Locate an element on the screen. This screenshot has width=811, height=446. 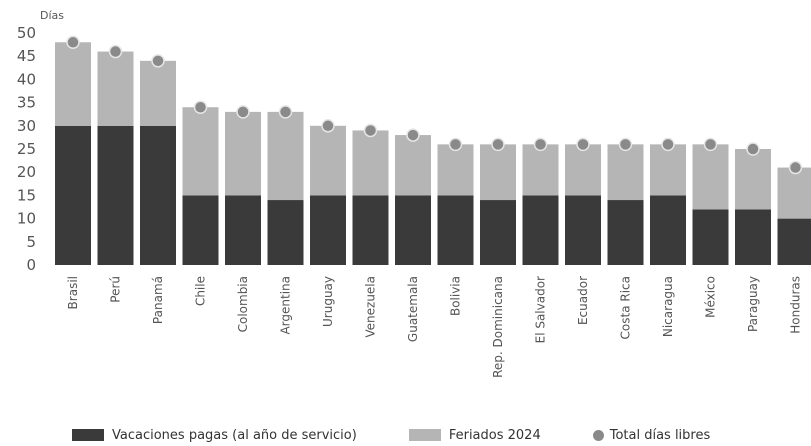
x-tick-label: Guatemala is located at coordinates (413, 309).